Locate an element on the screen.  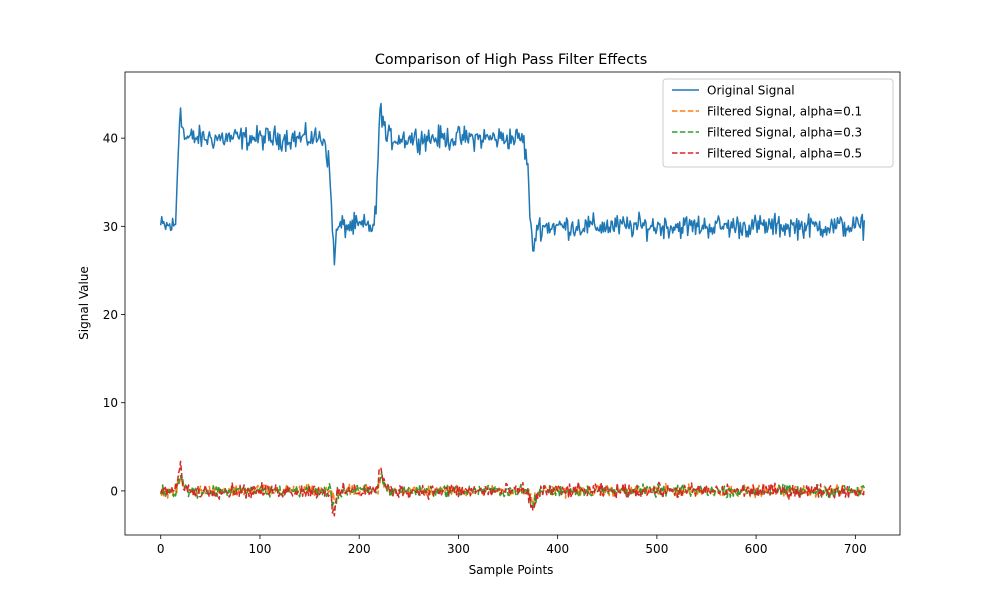
x-tick-label: 500 is located at coordinates (656, 549).